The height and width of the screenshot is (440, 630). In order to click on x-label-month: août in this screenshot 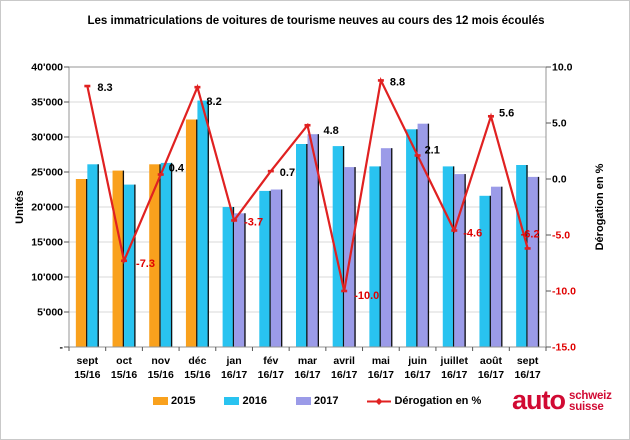, I will do `click(491, 361)`.